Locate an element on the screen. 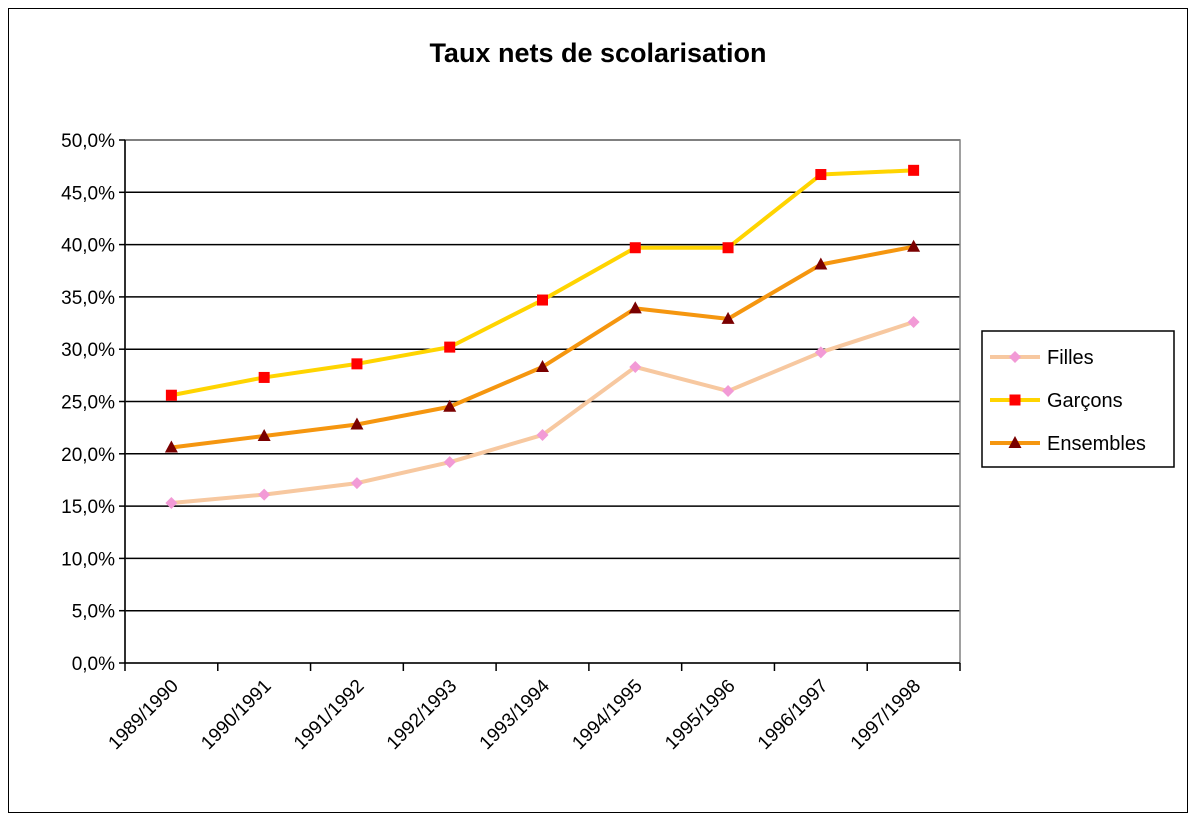 This screenshot has height=825, width=1200. x-tick-label: 1990/1991 is located at coordinates (236, 715).